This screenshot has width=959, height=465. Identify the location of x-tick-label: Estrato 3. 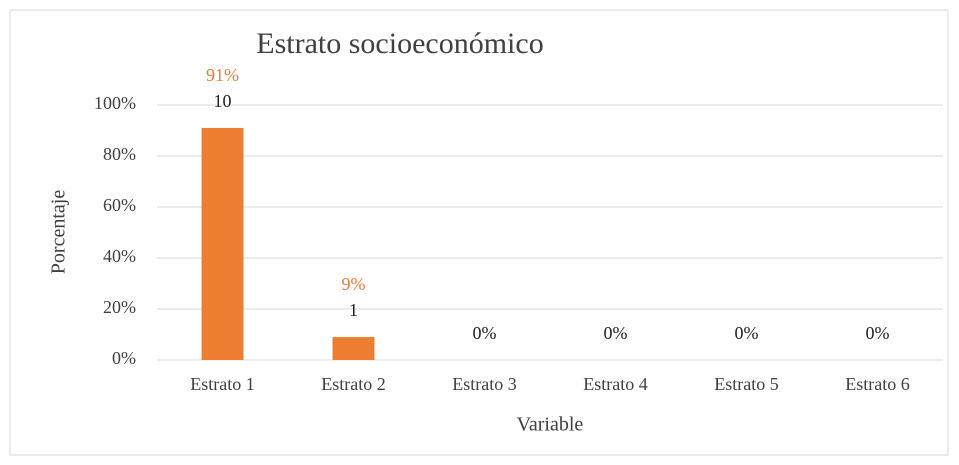
(484, 384).